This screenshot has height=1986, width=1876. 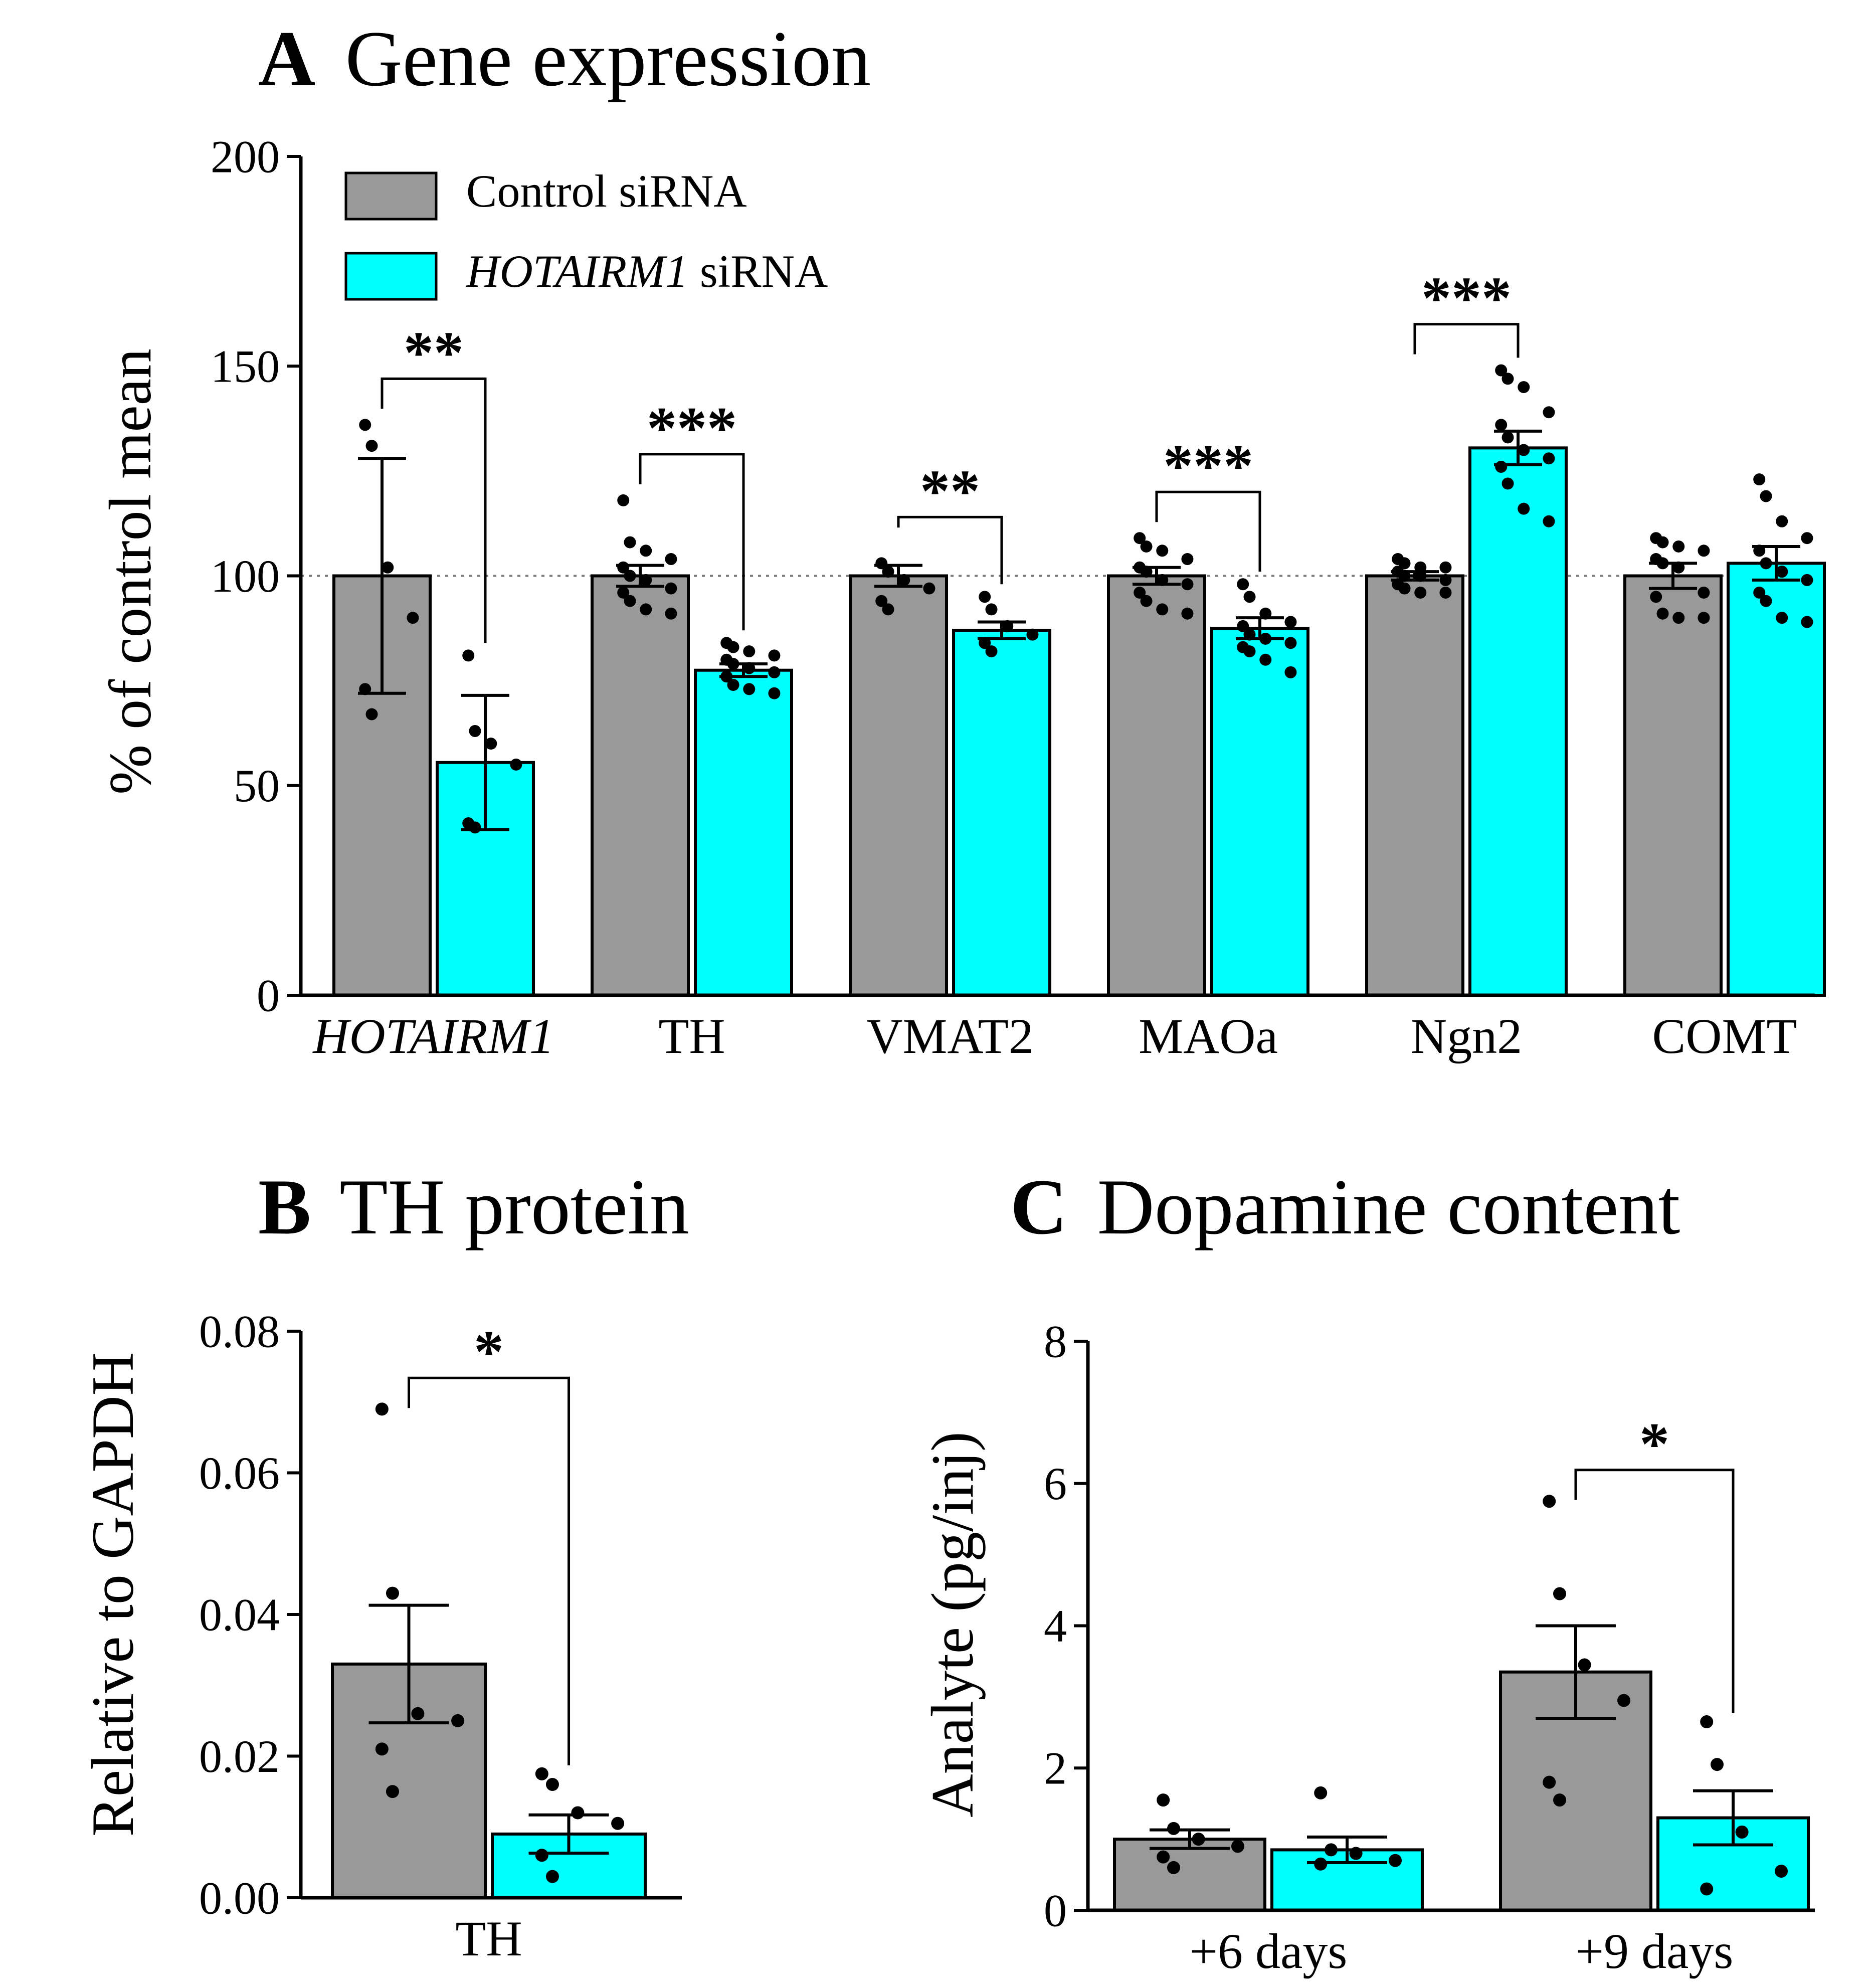 What do you see at coordinates (949, 1036) in the screenshot?
I see `x-tick-label: VMAT2` at bounding box center [949, 1036].